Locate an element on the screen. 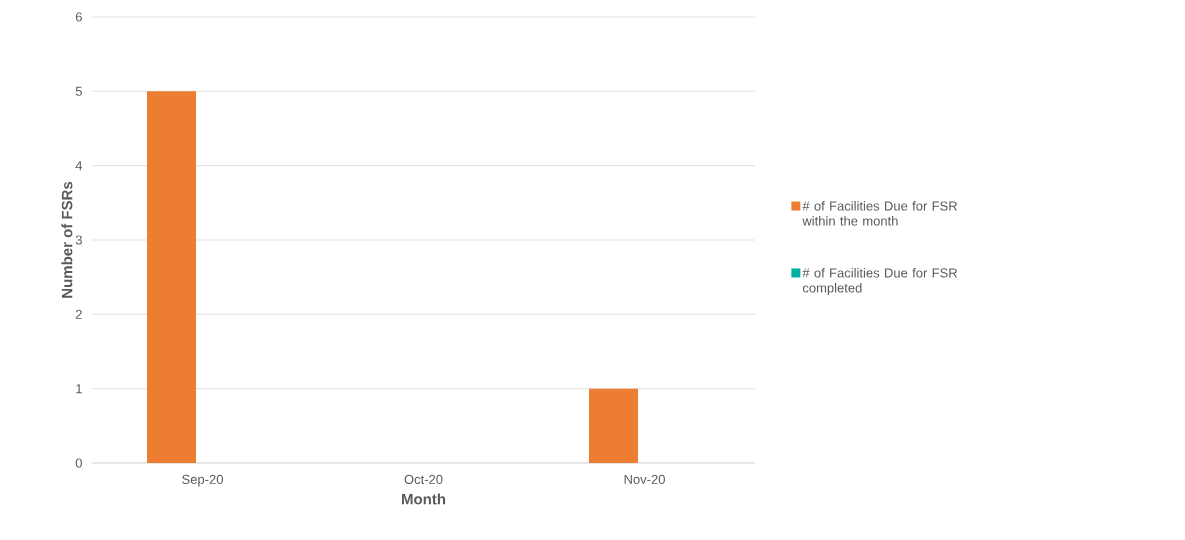 The width and height of the screenshot is (1185, 540). y-tick-label: 1 is located at coordinates (79, 389).